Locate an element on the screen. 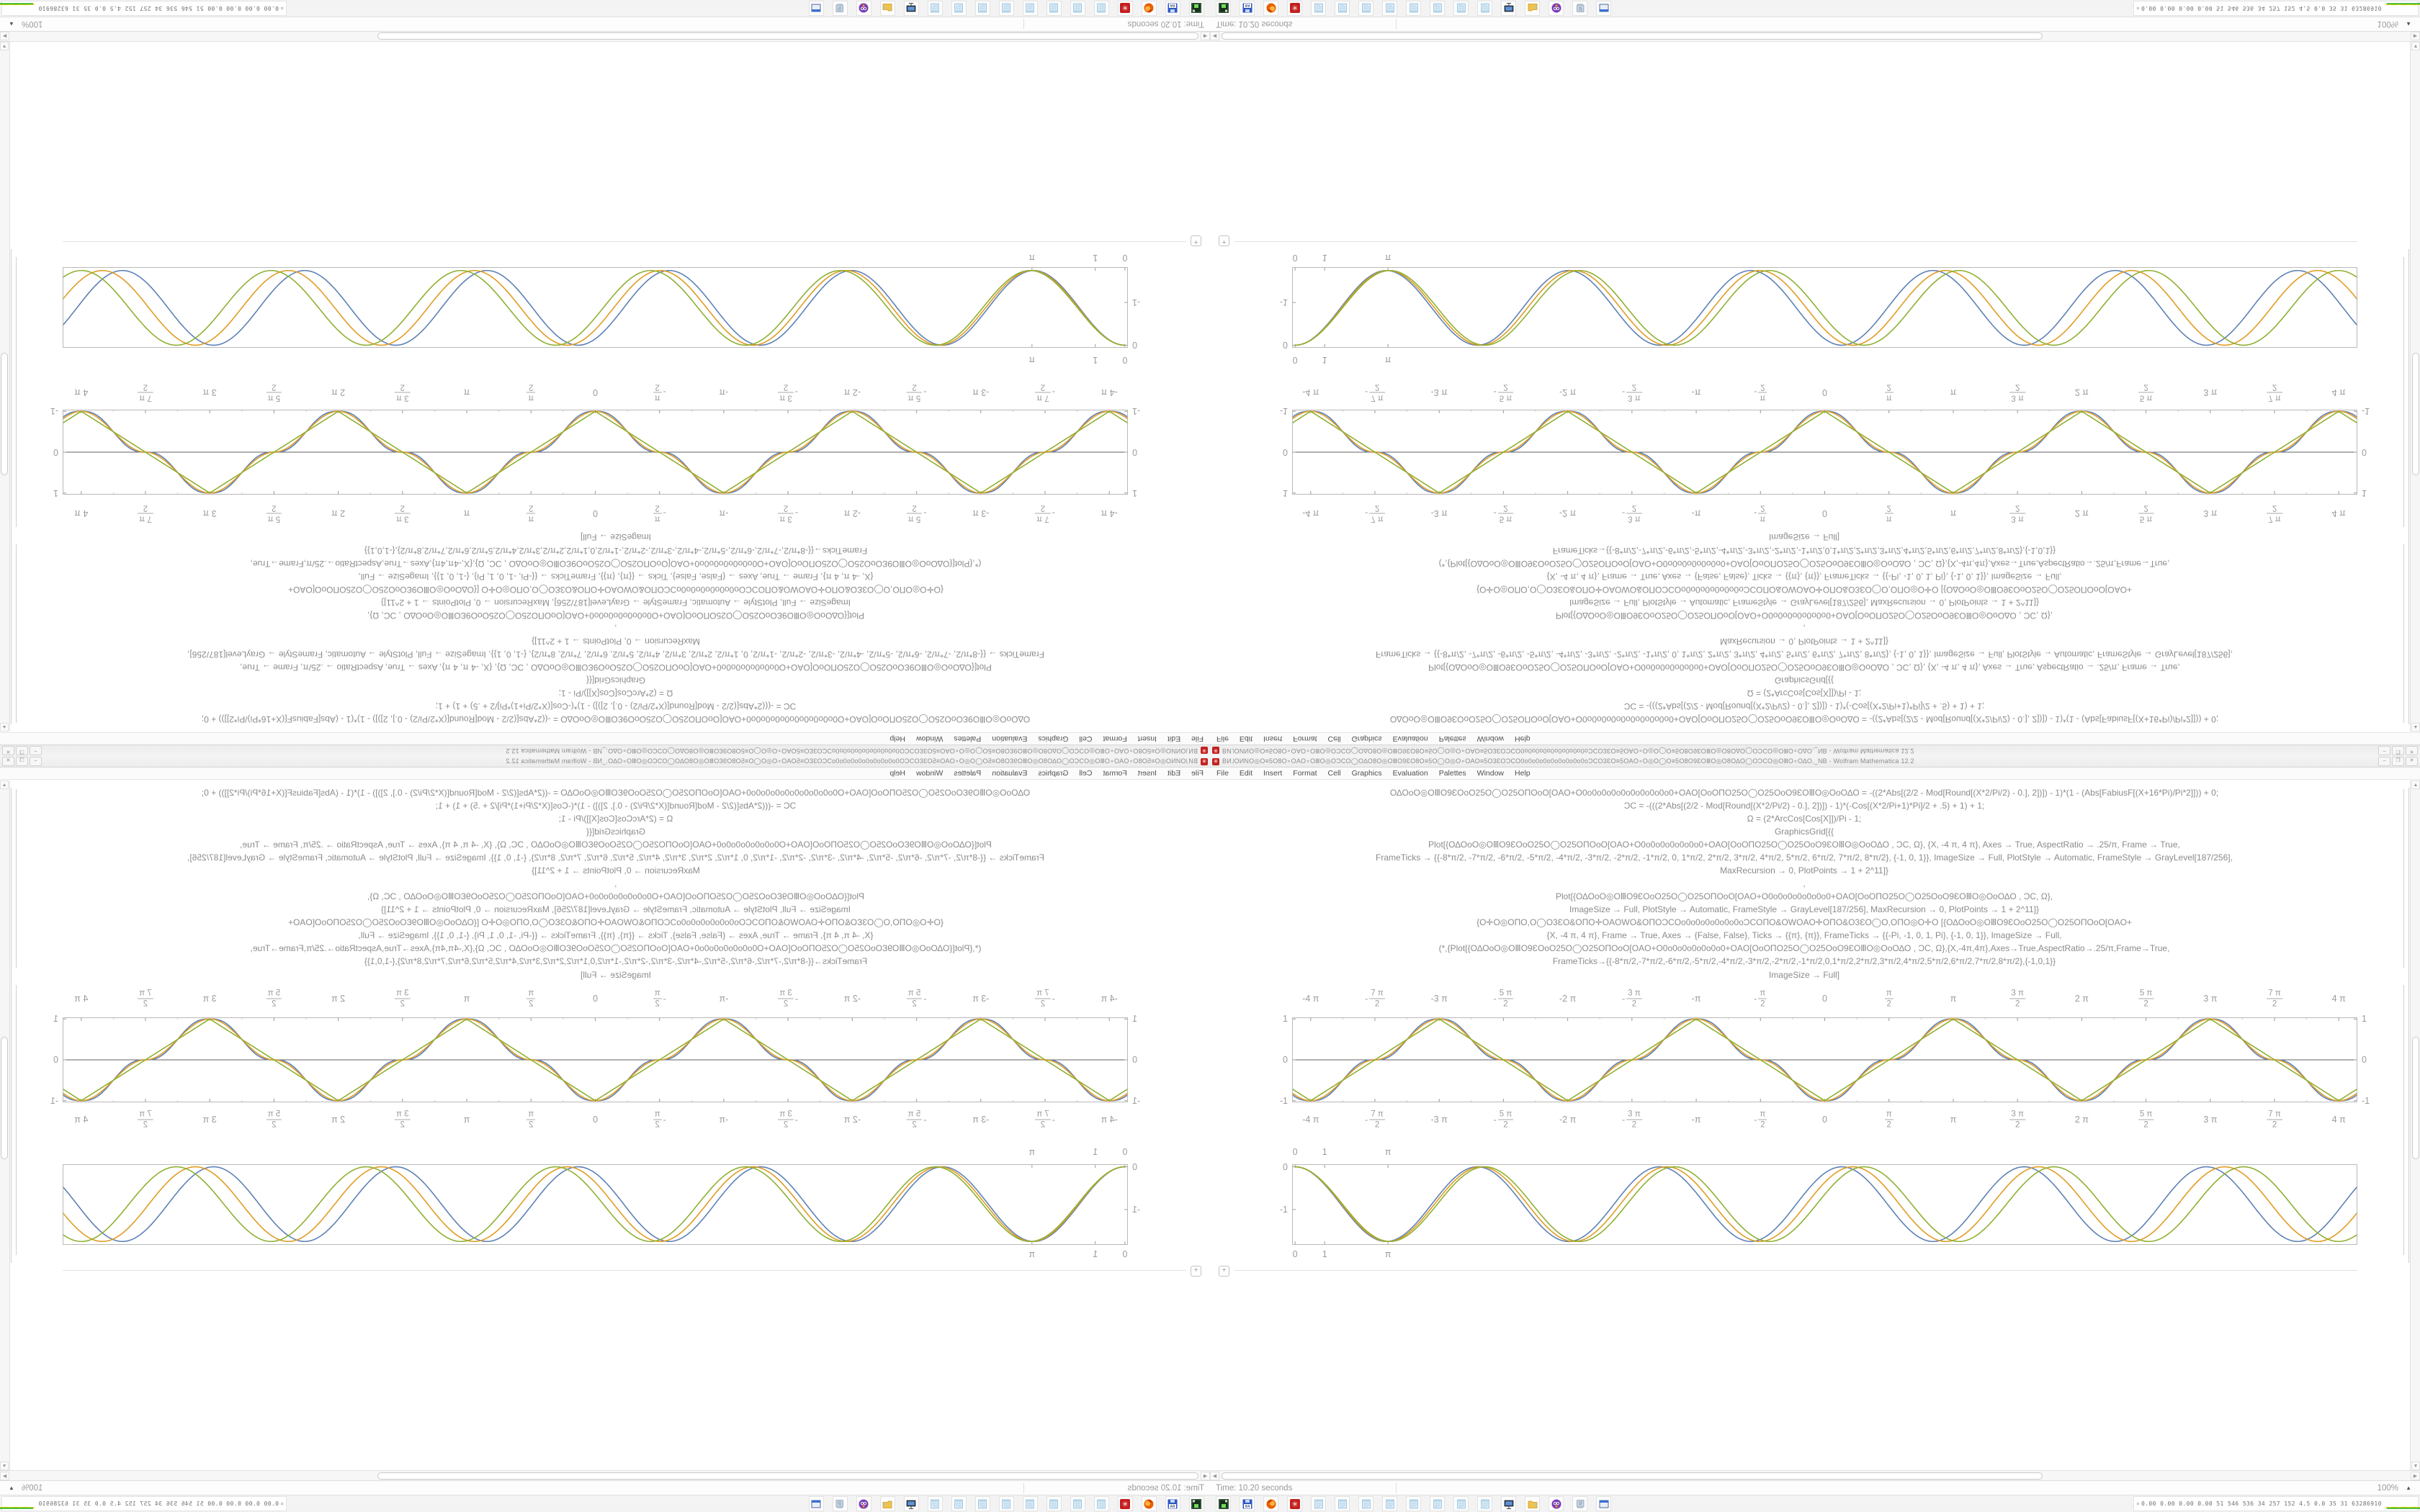  restore-button: ❐ is located at coordinates (22, 761).